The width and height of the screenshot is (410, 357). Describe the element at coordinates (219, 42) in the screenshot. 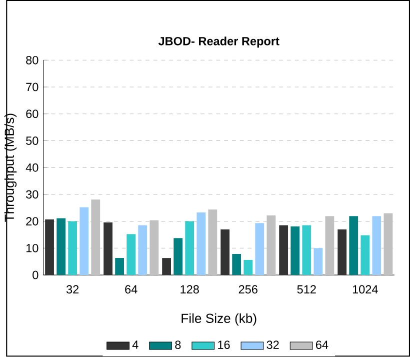

I see `chart-title: JBOD- Reader Report` at that location.